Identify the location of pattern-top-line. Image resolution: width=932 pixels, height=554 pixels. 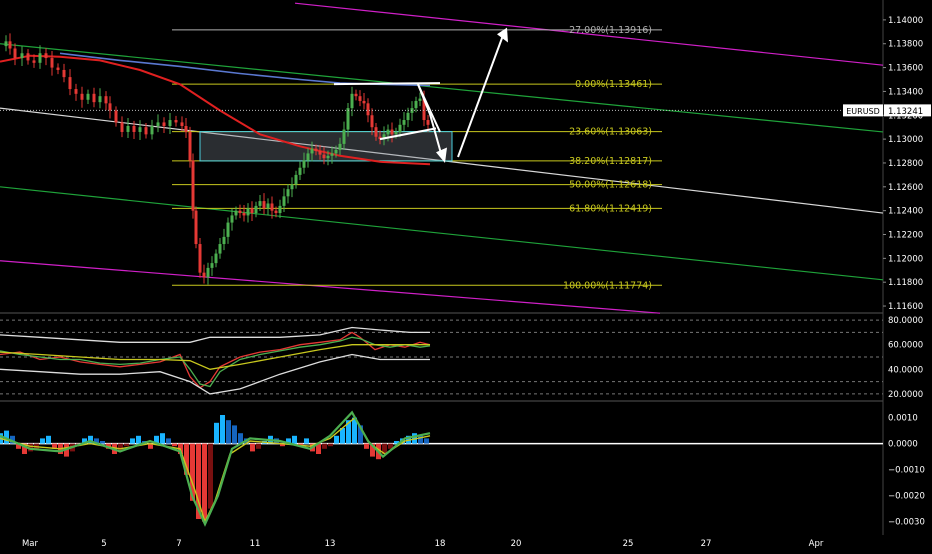
(387, 84).